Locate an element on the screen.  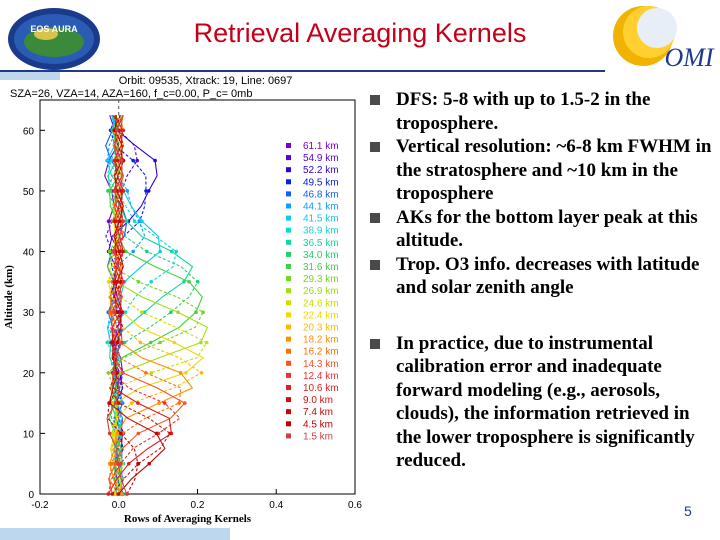
y-tick-label: 10 is located at coordinates (29, 434).